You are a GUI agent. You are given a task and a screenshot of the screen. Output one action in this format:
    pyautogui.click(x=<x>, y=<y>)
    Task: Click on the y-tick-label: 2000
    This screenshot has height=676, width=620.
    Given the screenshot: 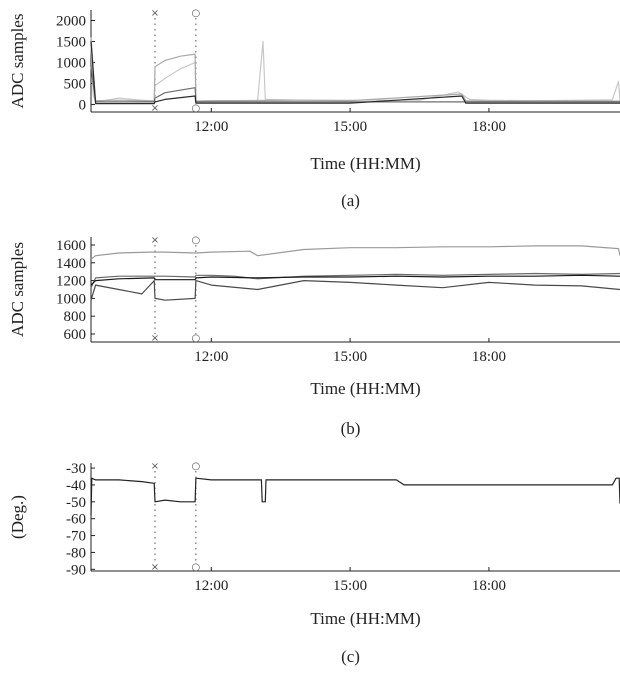 What is the action you would take?
    pyautogui.click(x=71, y=21)
    